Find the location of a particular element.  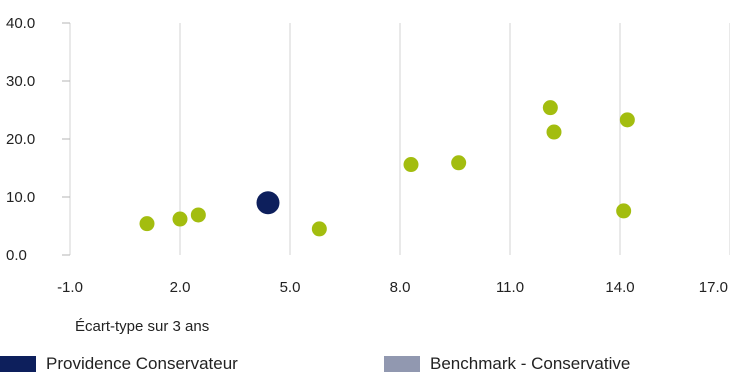

x-tick-label-6: 17.0 is located at coordinates (713, 287).